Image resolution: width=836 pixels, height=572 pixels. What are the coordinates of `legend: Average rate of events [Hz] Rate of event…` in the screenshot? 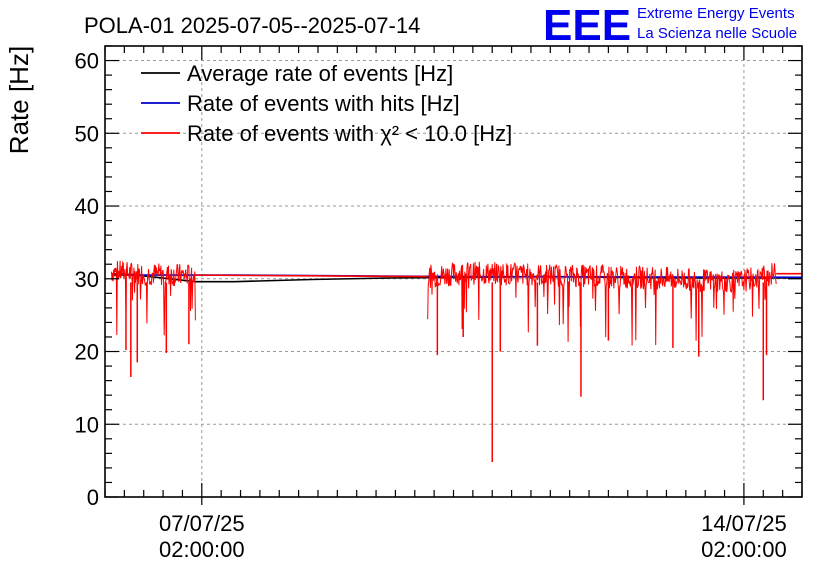 It's located at (326, 103).